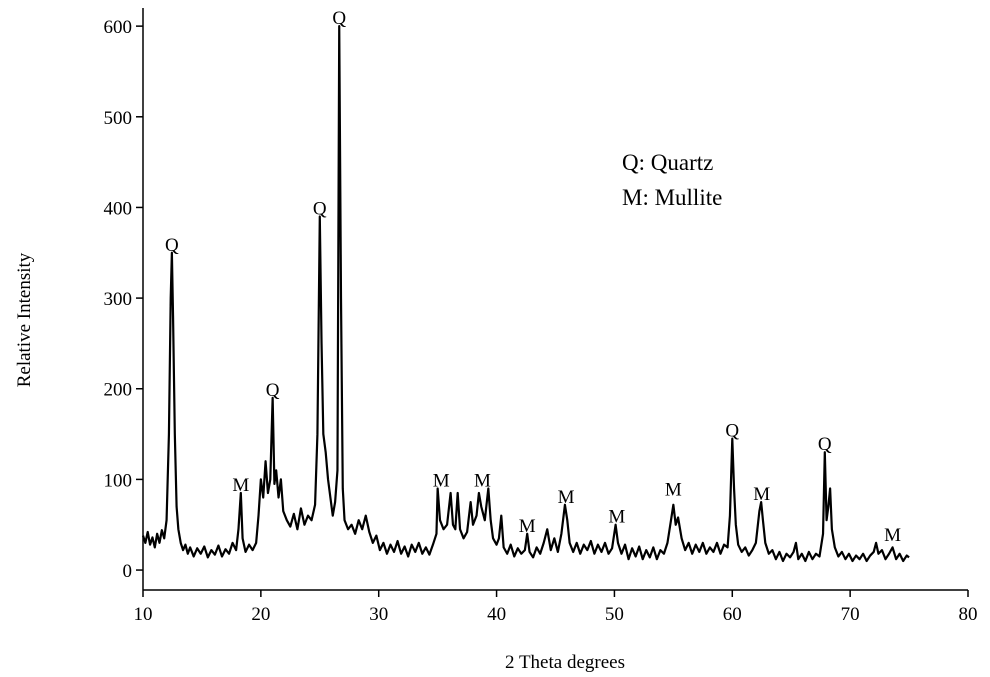 The height and width of the screenshot is (677, 990). I want to click on y-axis-title: Relative Intensity, so click(24, 319).